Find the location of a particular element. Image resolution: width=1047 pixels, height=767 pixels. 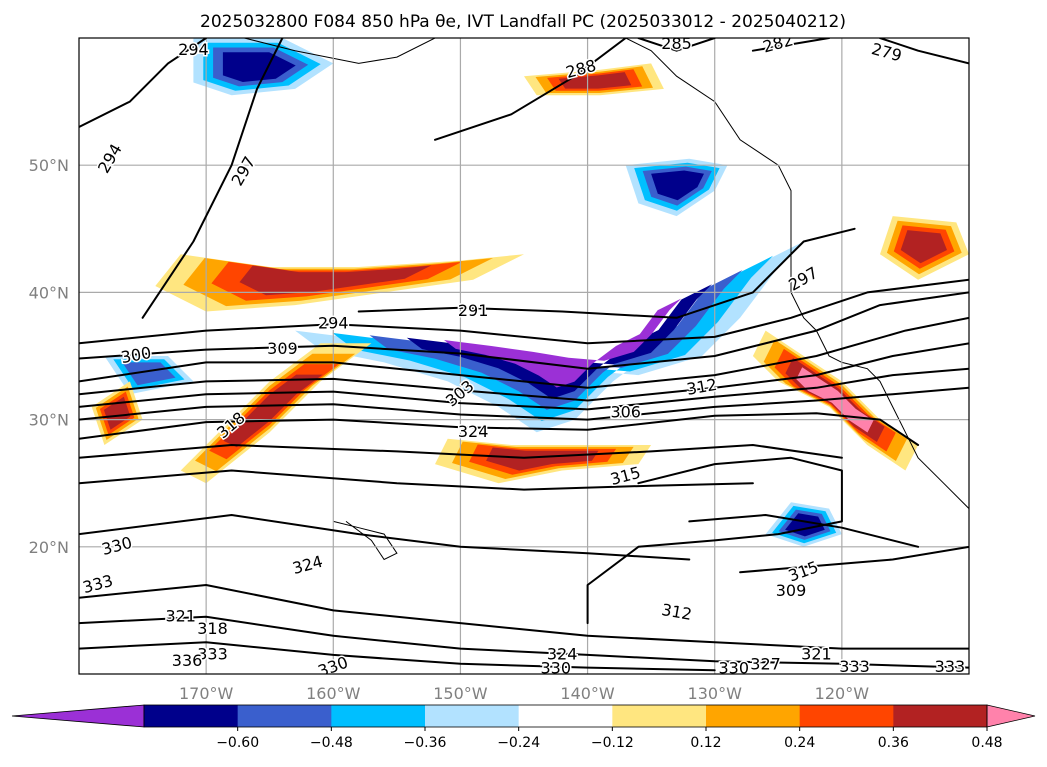

contour-label: 306 is located at coordinates (625, 412).